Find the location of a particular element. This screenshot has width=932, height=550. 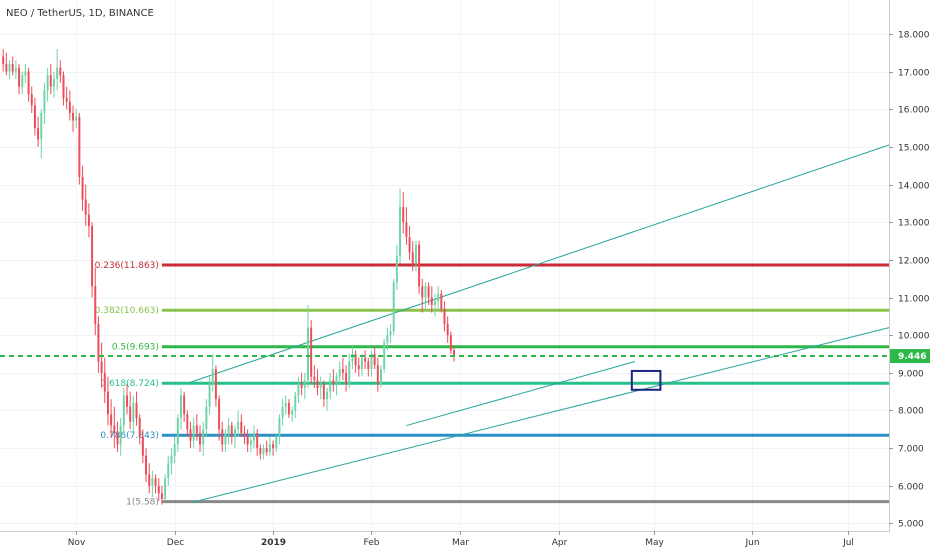

price-tick-label: 5.000 is located at coordinates (911, 525).